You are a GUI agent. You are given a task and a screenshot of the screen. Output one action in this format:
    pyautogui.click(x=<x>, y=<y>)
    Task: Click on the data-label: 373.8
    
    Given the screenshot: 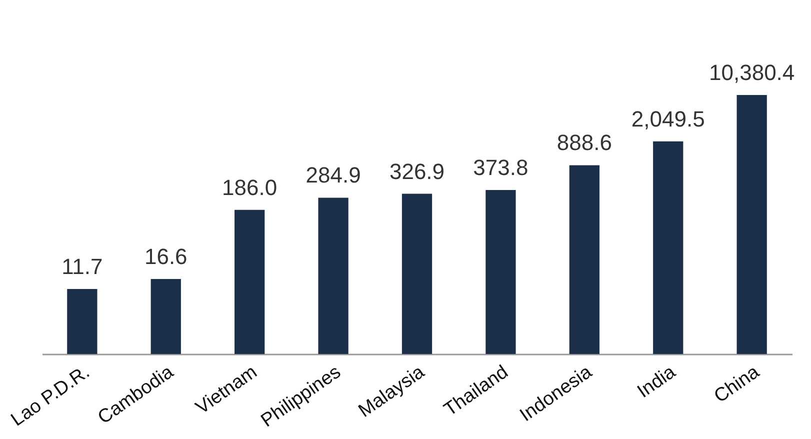 What is the action you would take?
    pyautogui.click(x=500, y=167)
    